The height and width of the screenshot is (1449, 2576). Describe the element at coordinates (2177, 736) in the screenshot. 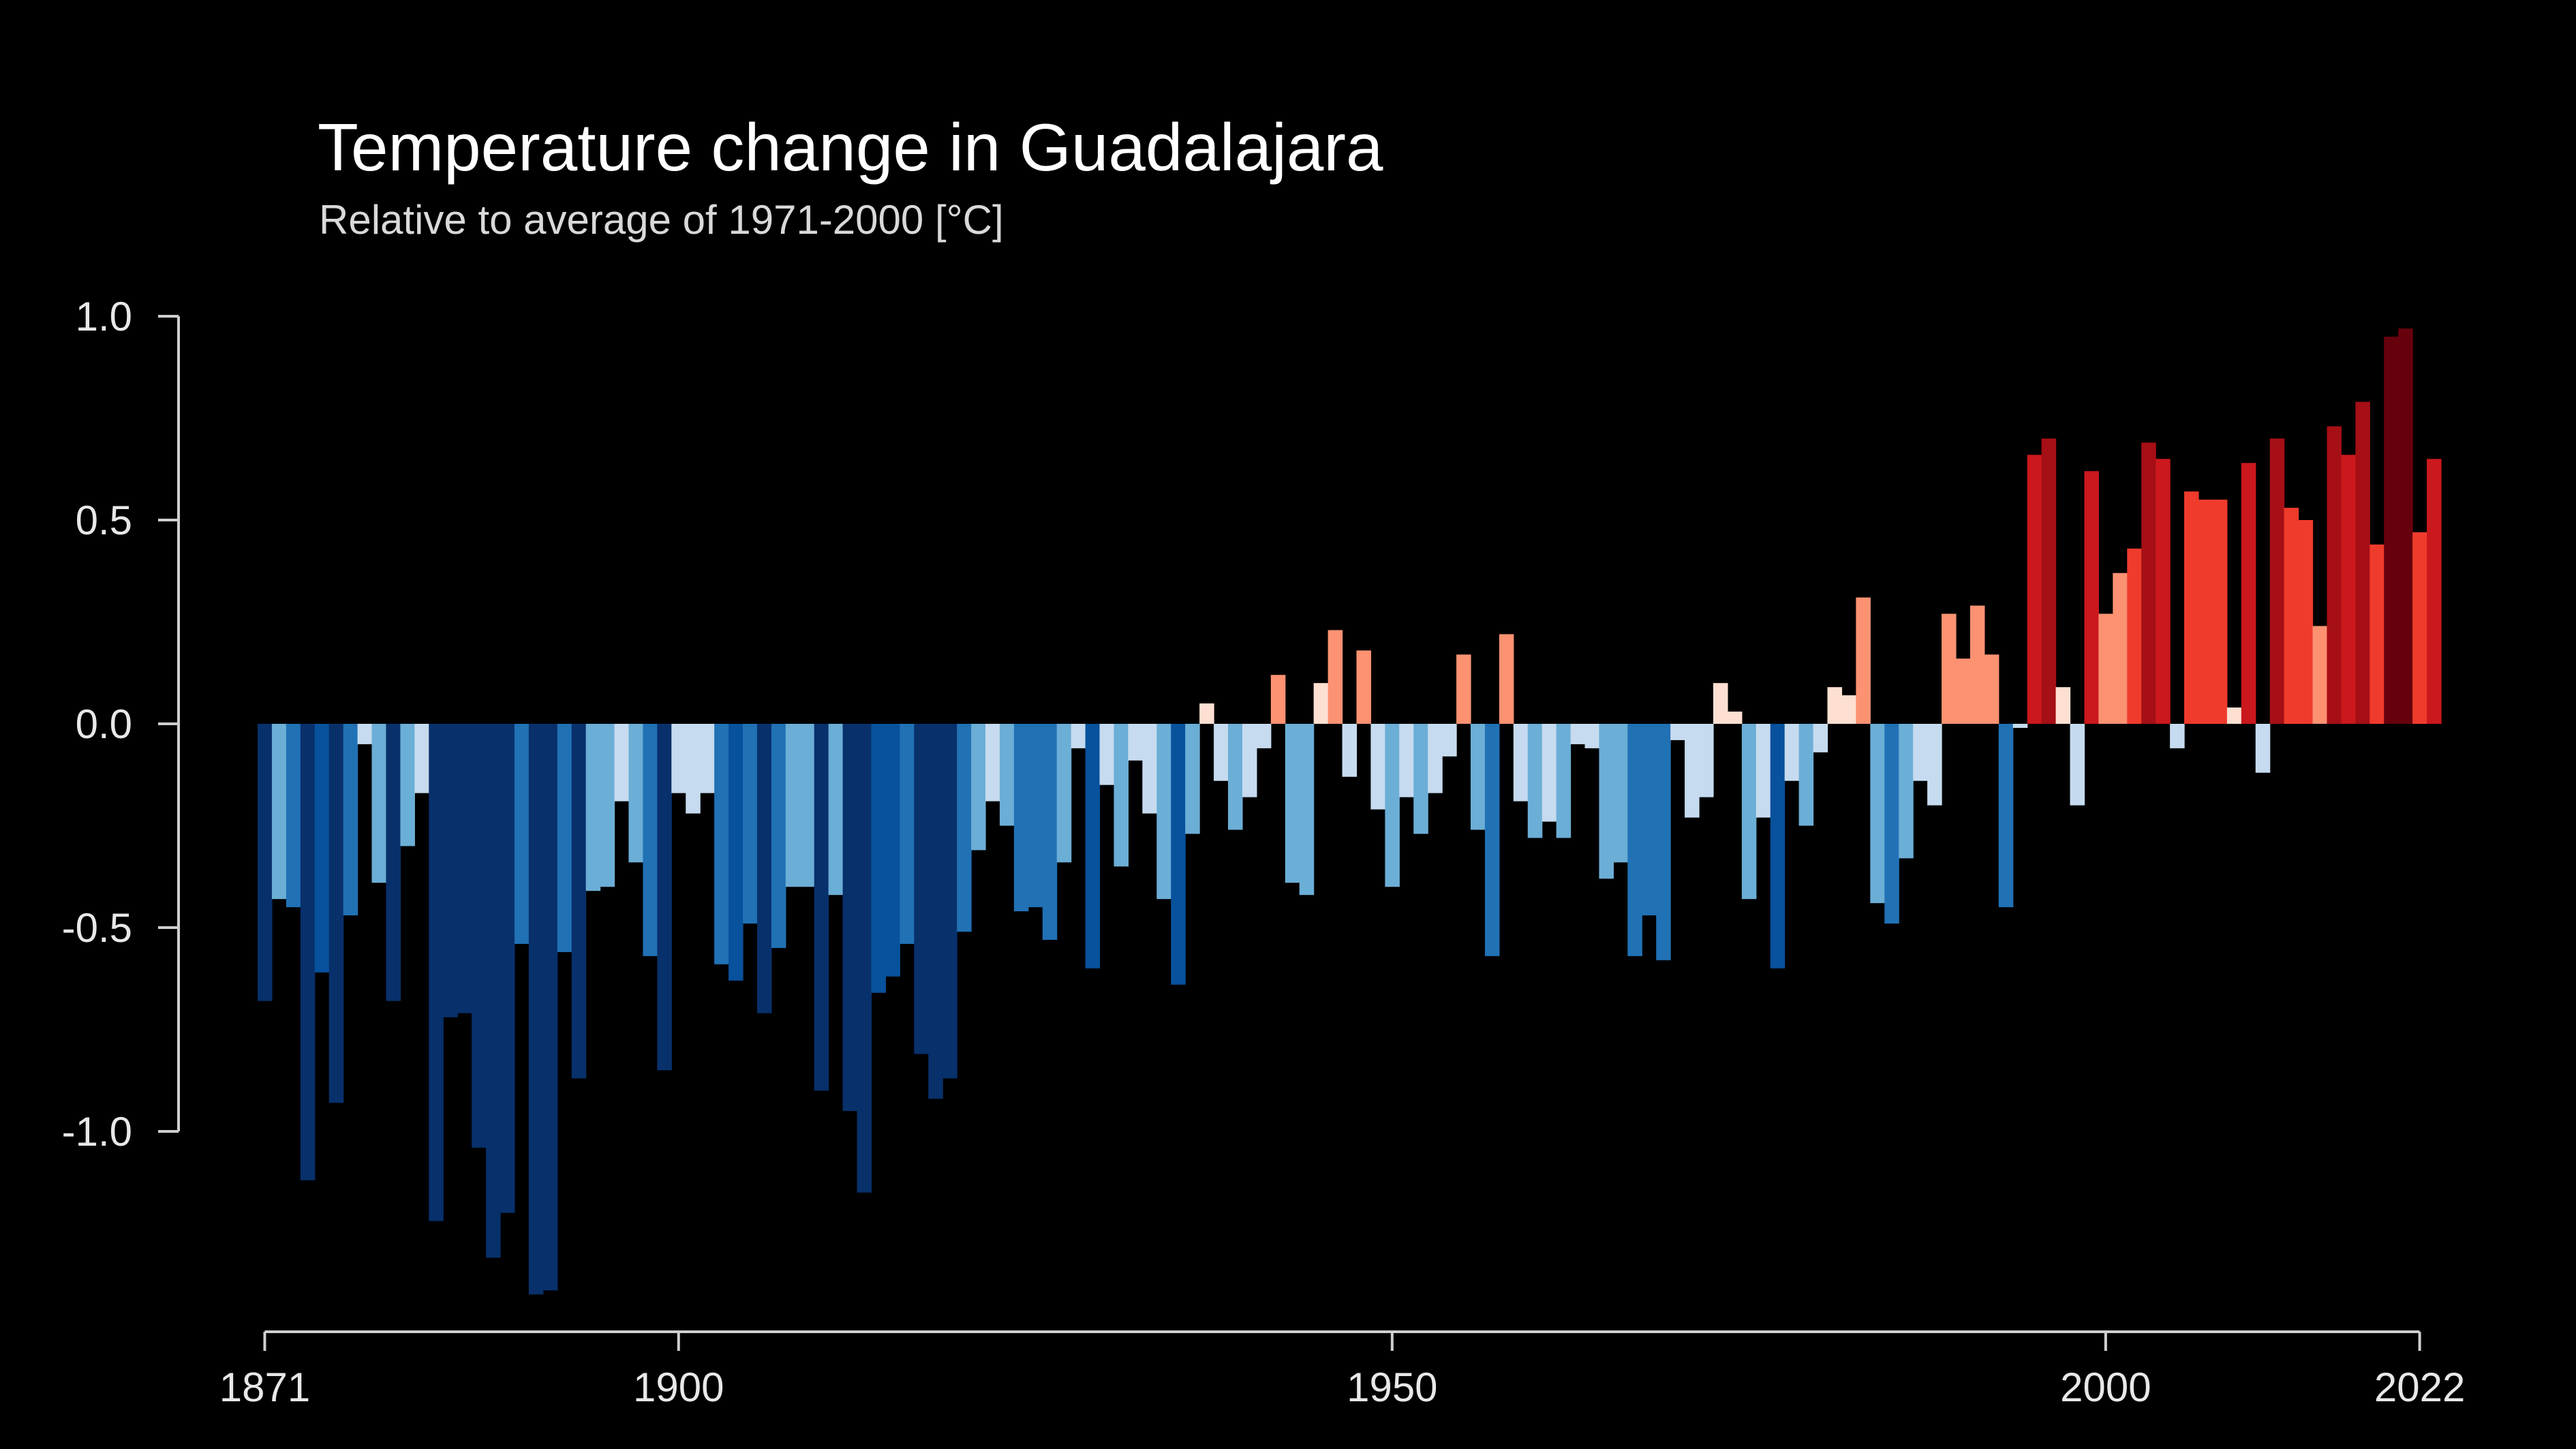

I see `bar-2005` at that location.